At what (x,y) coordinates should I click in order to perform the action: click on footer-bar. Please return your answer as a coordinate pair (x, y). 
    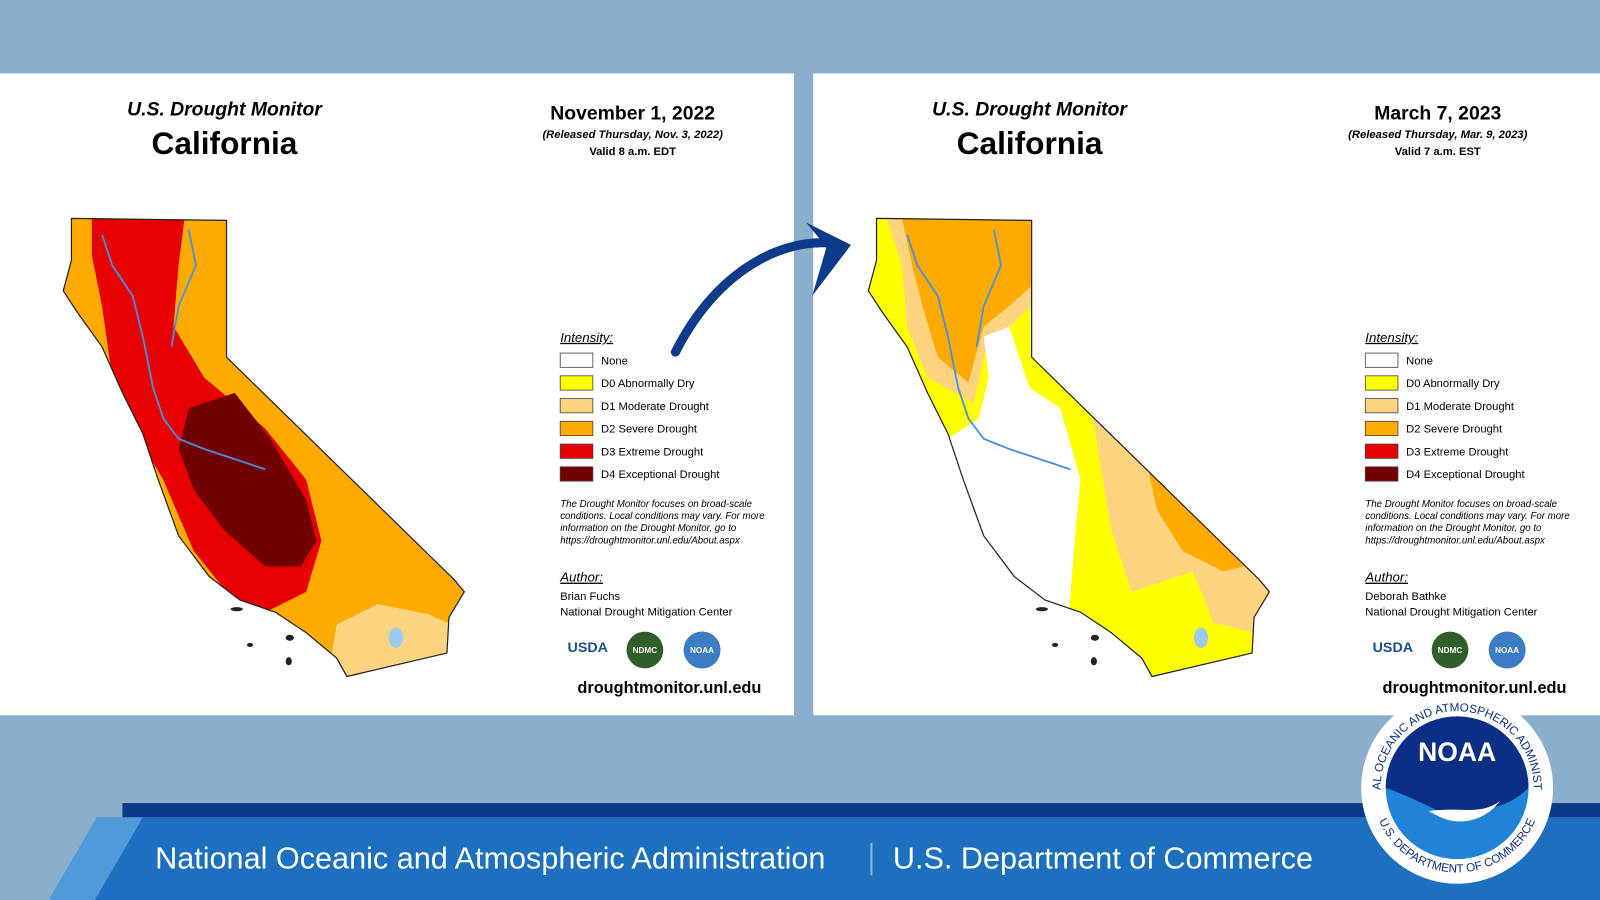
    Looking at the image, I should click on (824, 858).